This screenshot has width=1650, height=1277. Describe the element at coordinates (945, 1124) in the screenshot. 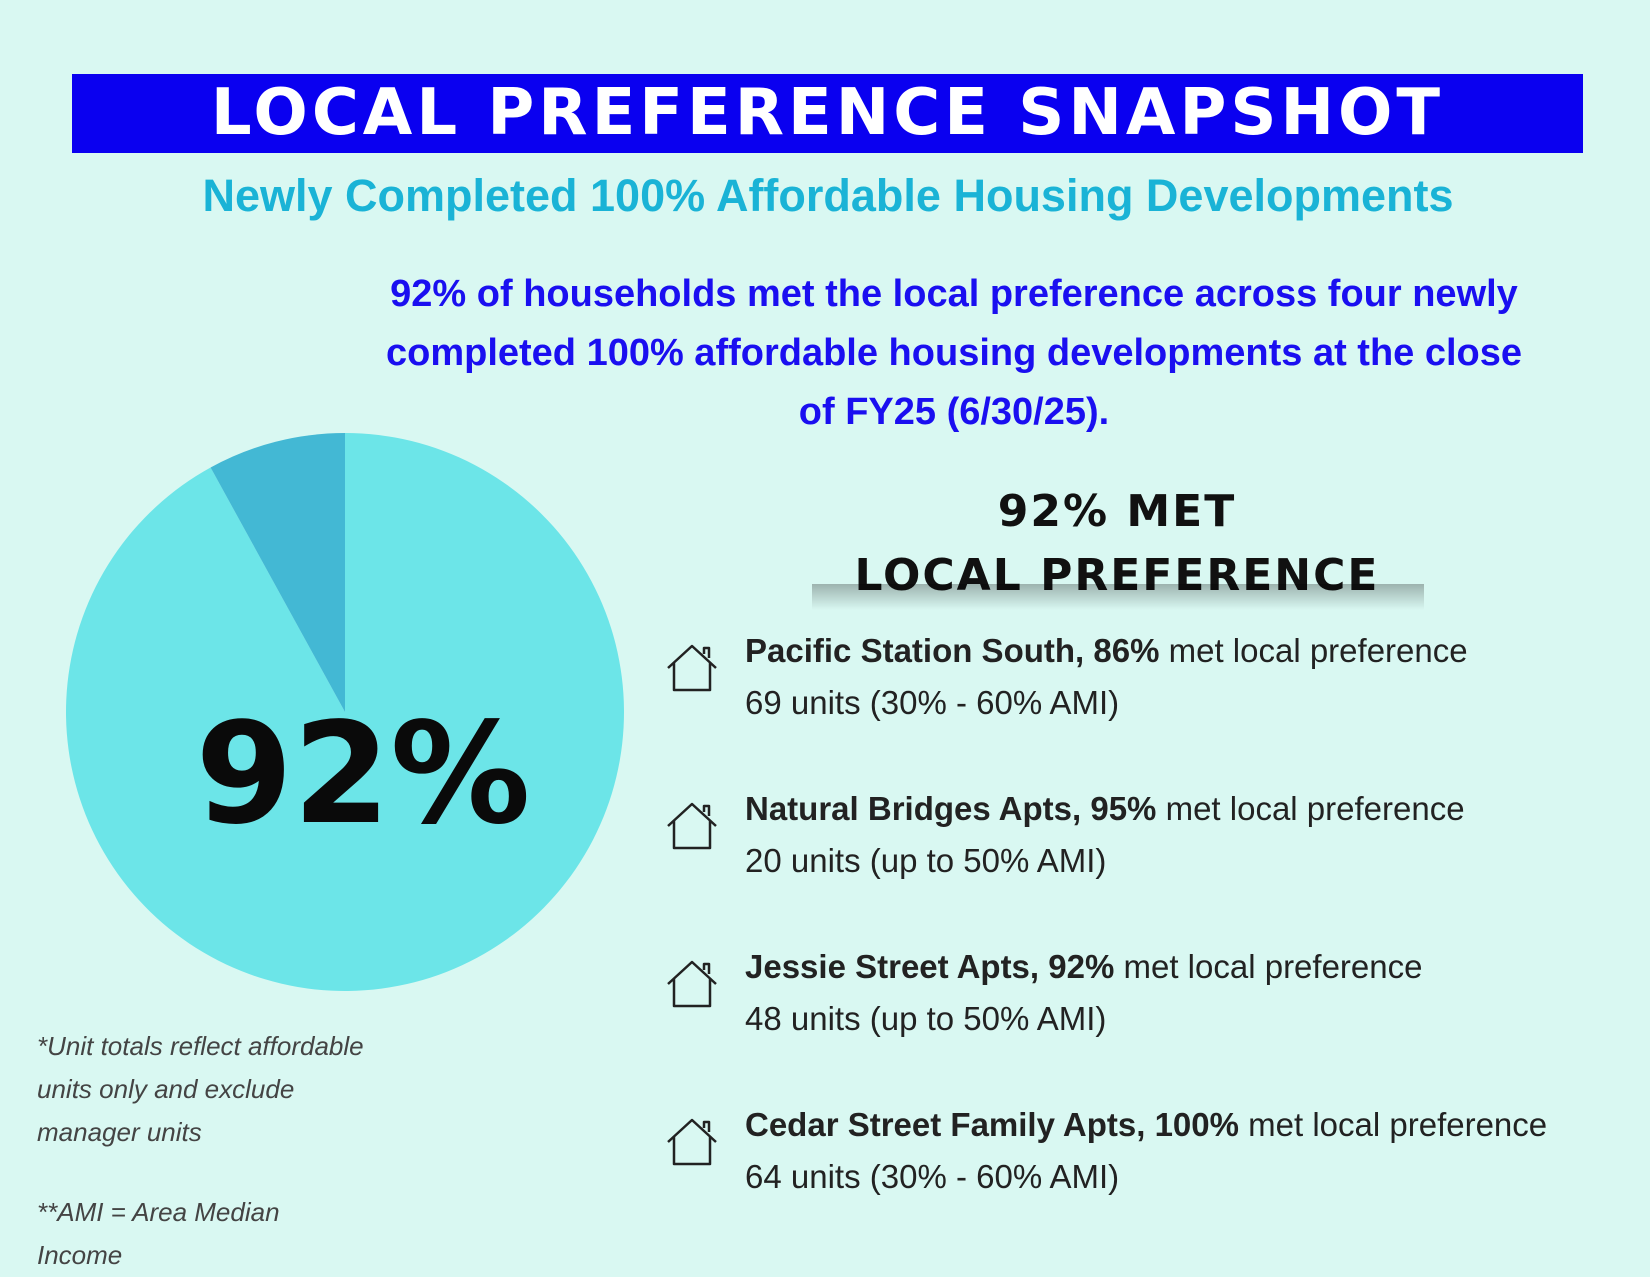

I see `development-name: Cedar Street Family Apts,` at that location.